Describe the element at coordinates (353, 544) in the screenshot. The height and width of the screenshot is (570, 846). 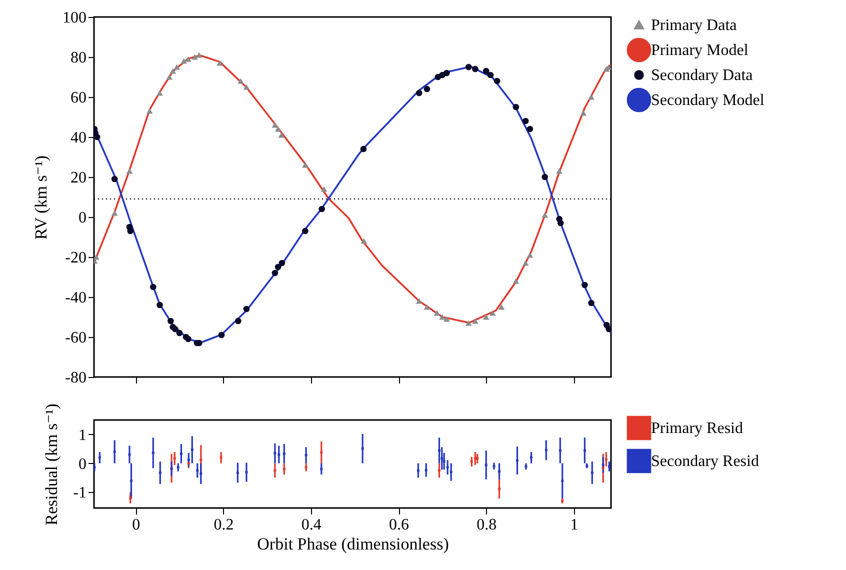
I see `x-axis-title: Orbit Phase (dimensionless)` at that location.